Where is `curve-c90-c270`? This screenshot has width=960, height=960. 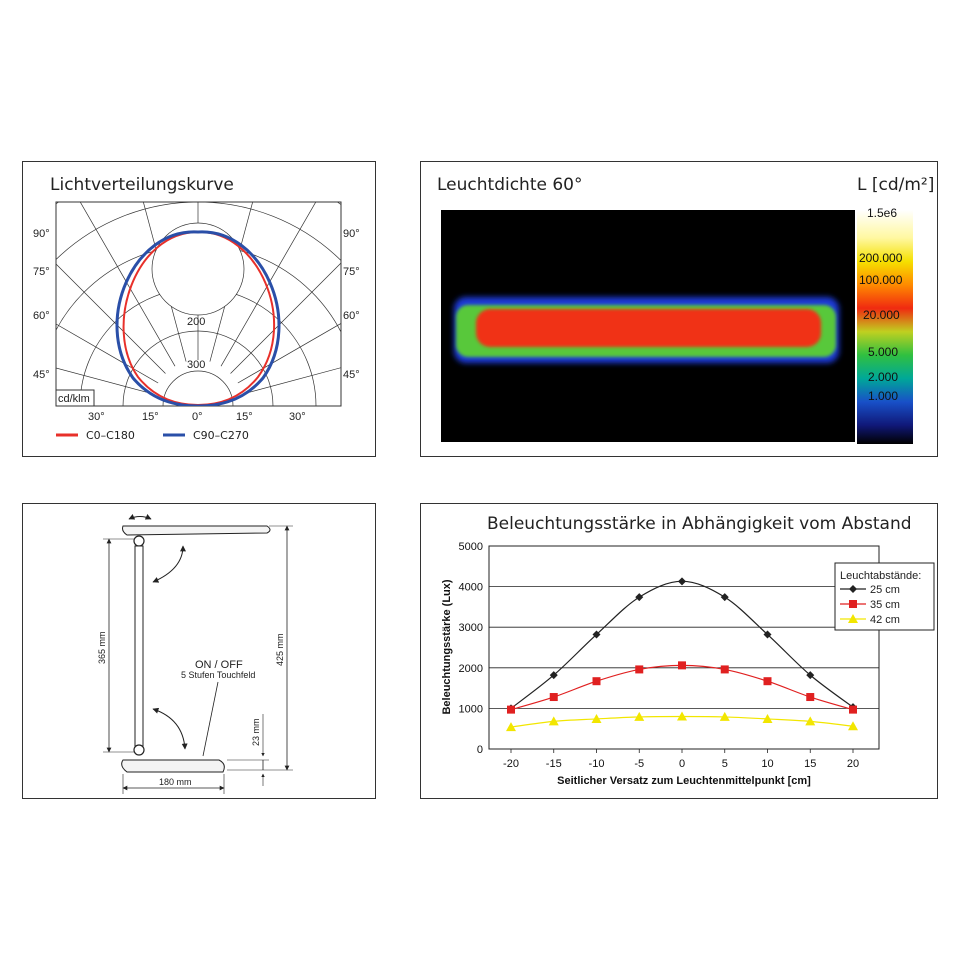
curve-c90-c270 is located at coordinates (198, 318).